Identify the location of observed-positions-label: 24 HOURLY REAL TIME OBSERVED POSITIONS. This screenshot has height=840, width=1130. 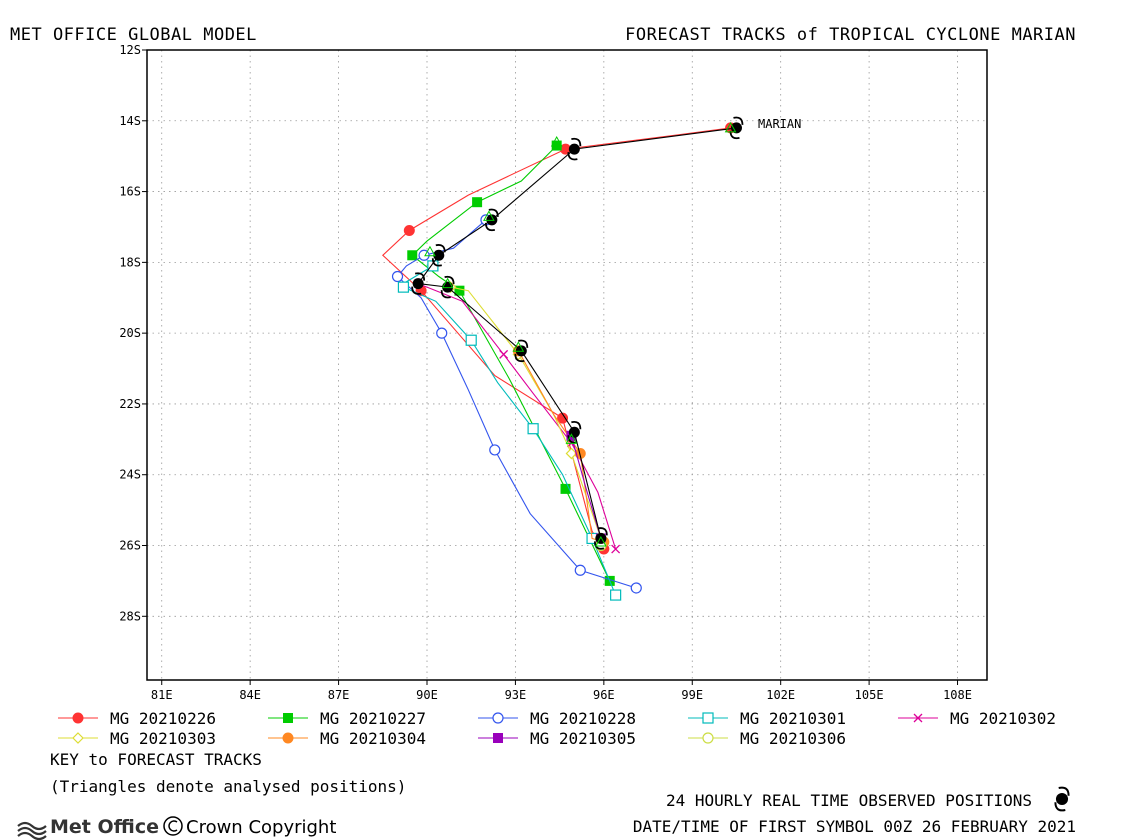
(849, 800).